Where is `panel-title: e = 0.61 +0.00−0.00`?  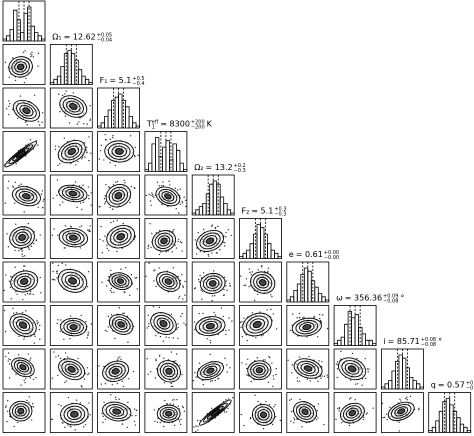 panel-title: e = 0.61 +0.00−0.00 is located at coordinates (314, 255).